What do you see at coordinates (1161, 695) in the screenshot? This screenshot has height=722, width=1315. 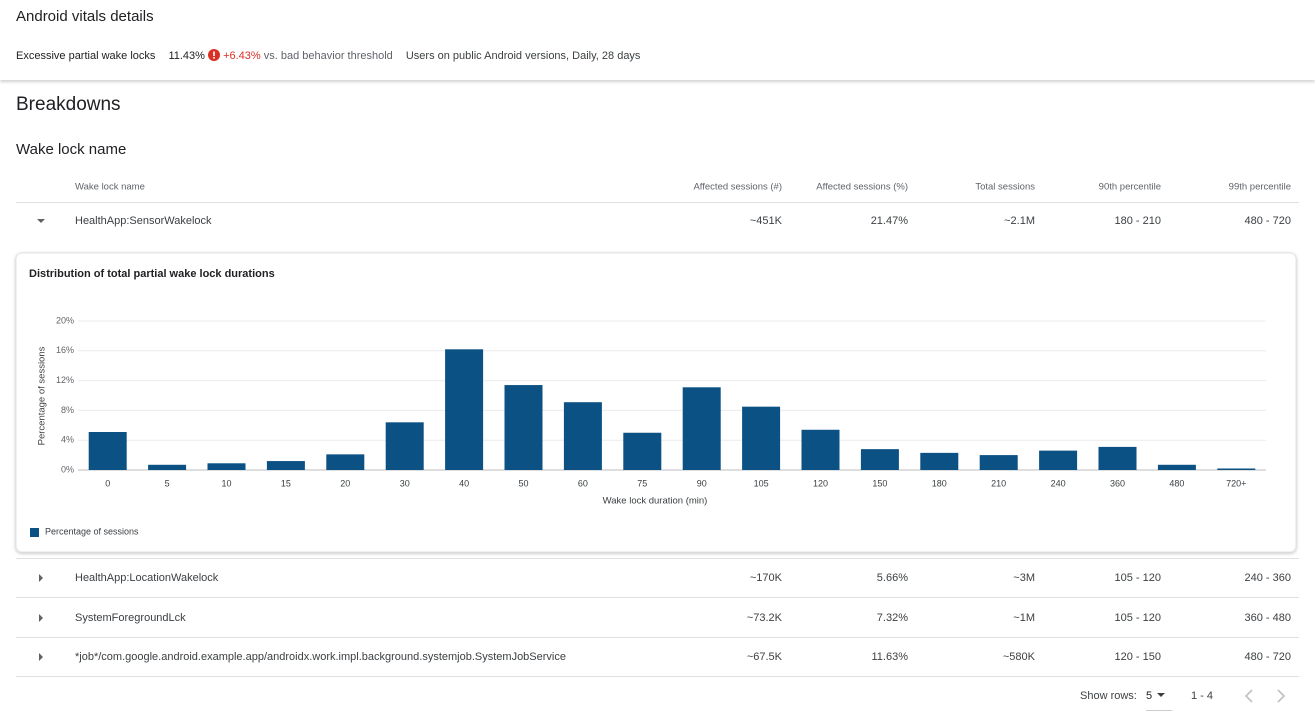 I see `dropdown-arrow` at bounding box center [1161, 695].